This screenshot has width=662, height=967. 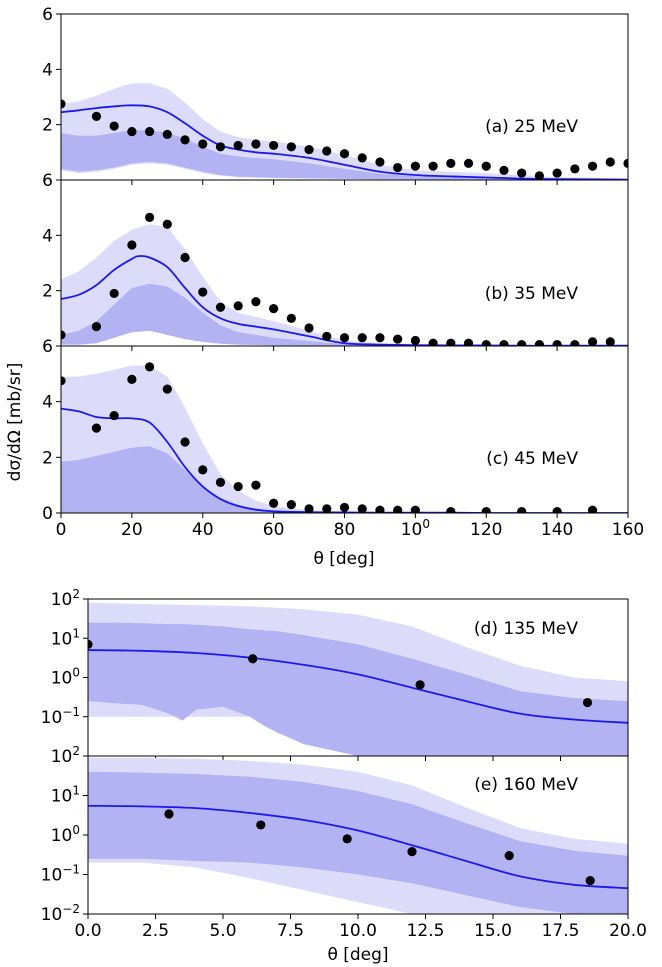 What do you see at coordinates (561, 931) in the screenshot?
I see `x-tick-label-e: 17.5` at bounding box center [561, 931].